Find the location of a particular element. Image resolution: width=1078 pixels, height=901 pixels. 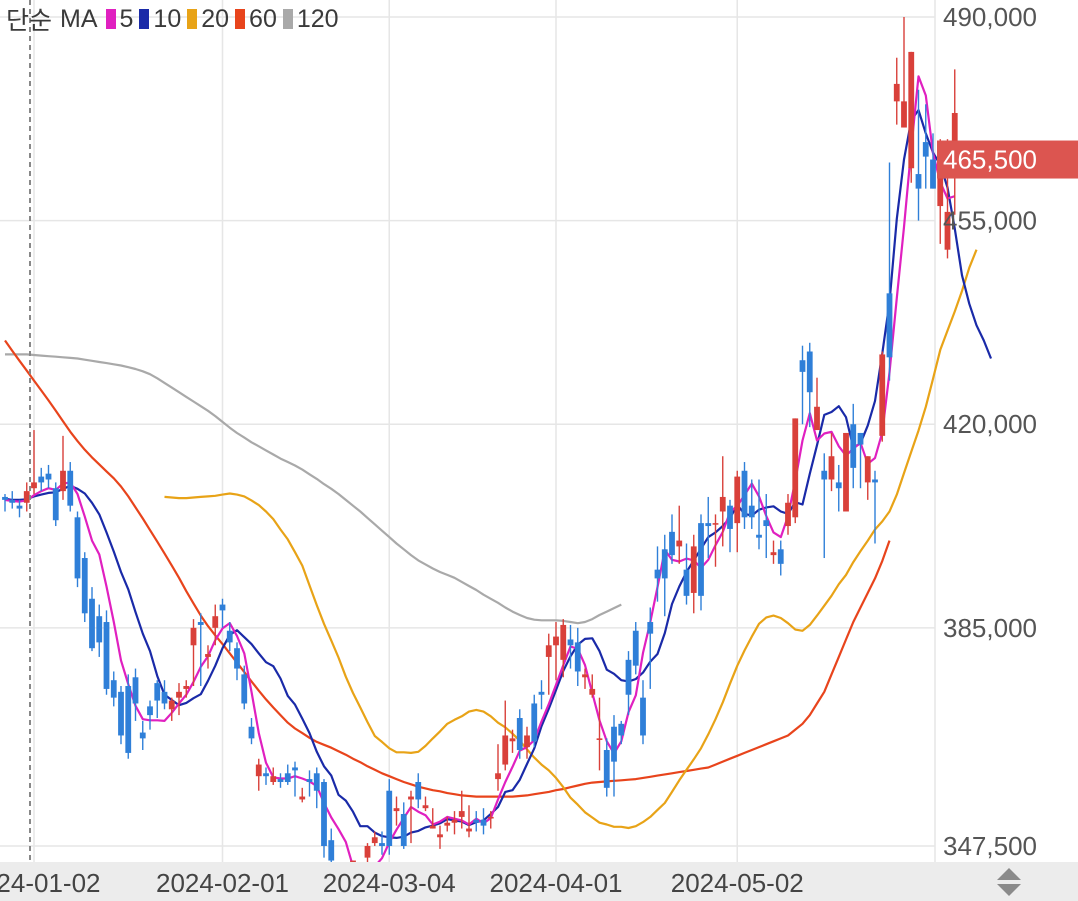

current-price-badge: 465,500 is located at coordinates (1007, 159).